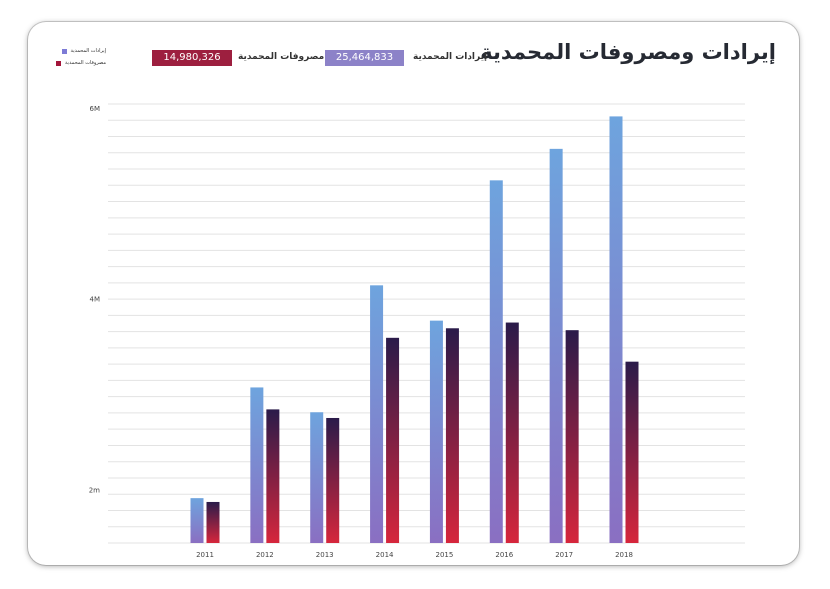  Describe the element at coordinates (624, 555) in the screenshot. I see `x-tick-label: 2018` at that location.